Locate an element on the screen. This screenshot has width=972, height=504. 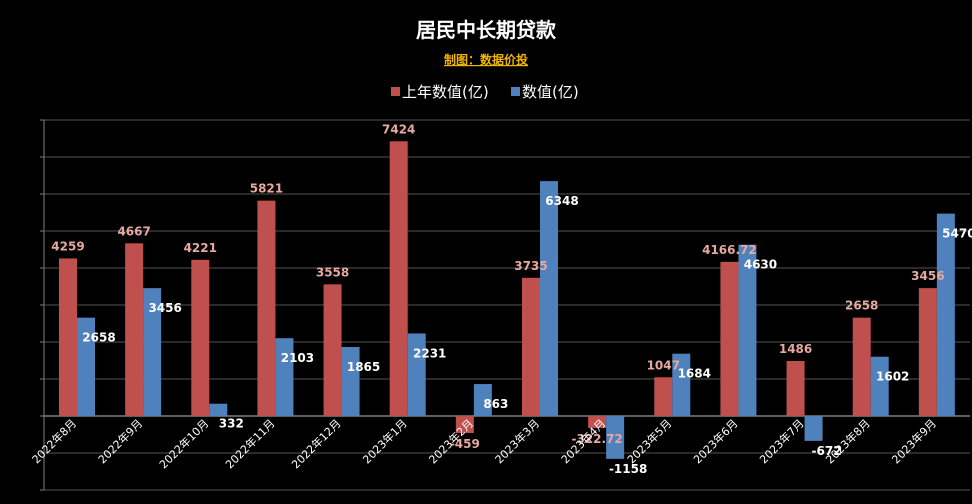
data-label-last-year: 5821 is located at coordinates (266, 189).